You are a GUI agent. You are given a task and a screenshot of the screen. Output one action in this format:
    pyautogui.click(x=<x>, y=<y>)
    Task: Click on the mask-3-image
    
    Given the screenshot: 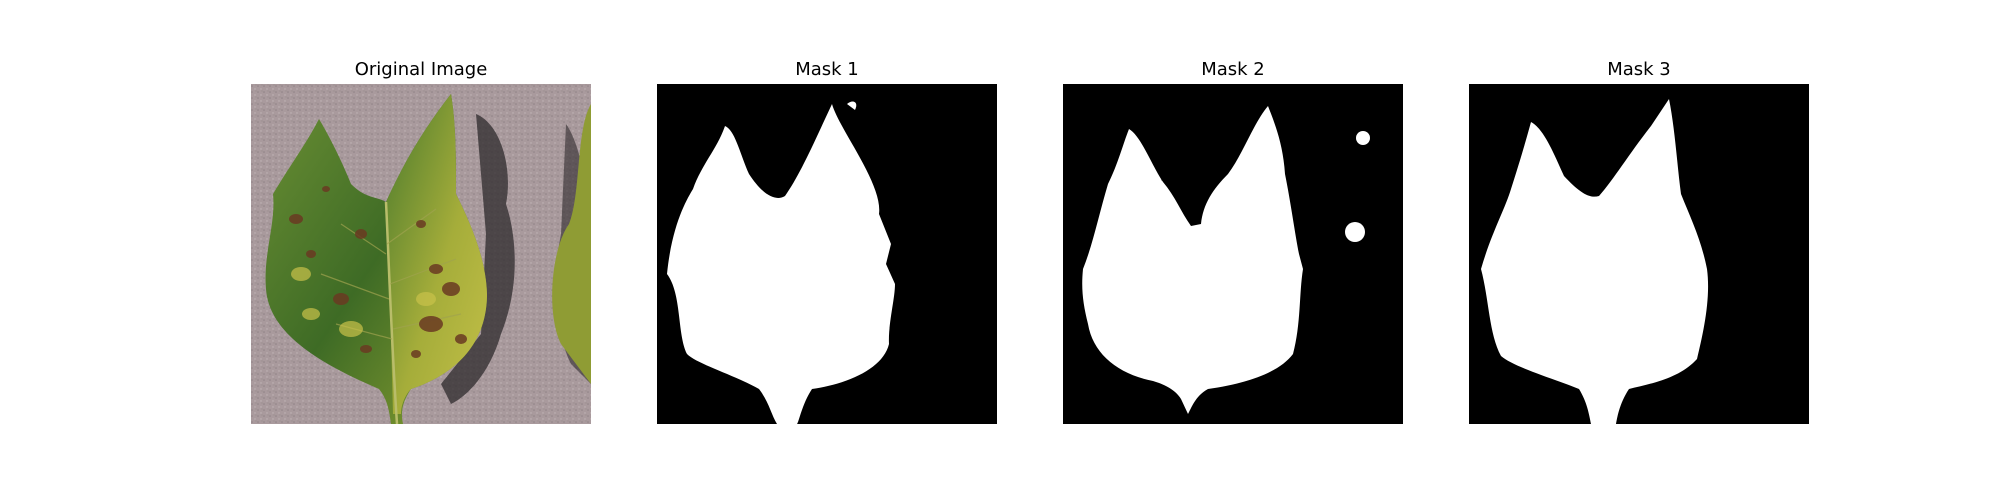 What is the action you would take?
    pyautogui.click(x=1639, y=254)
    